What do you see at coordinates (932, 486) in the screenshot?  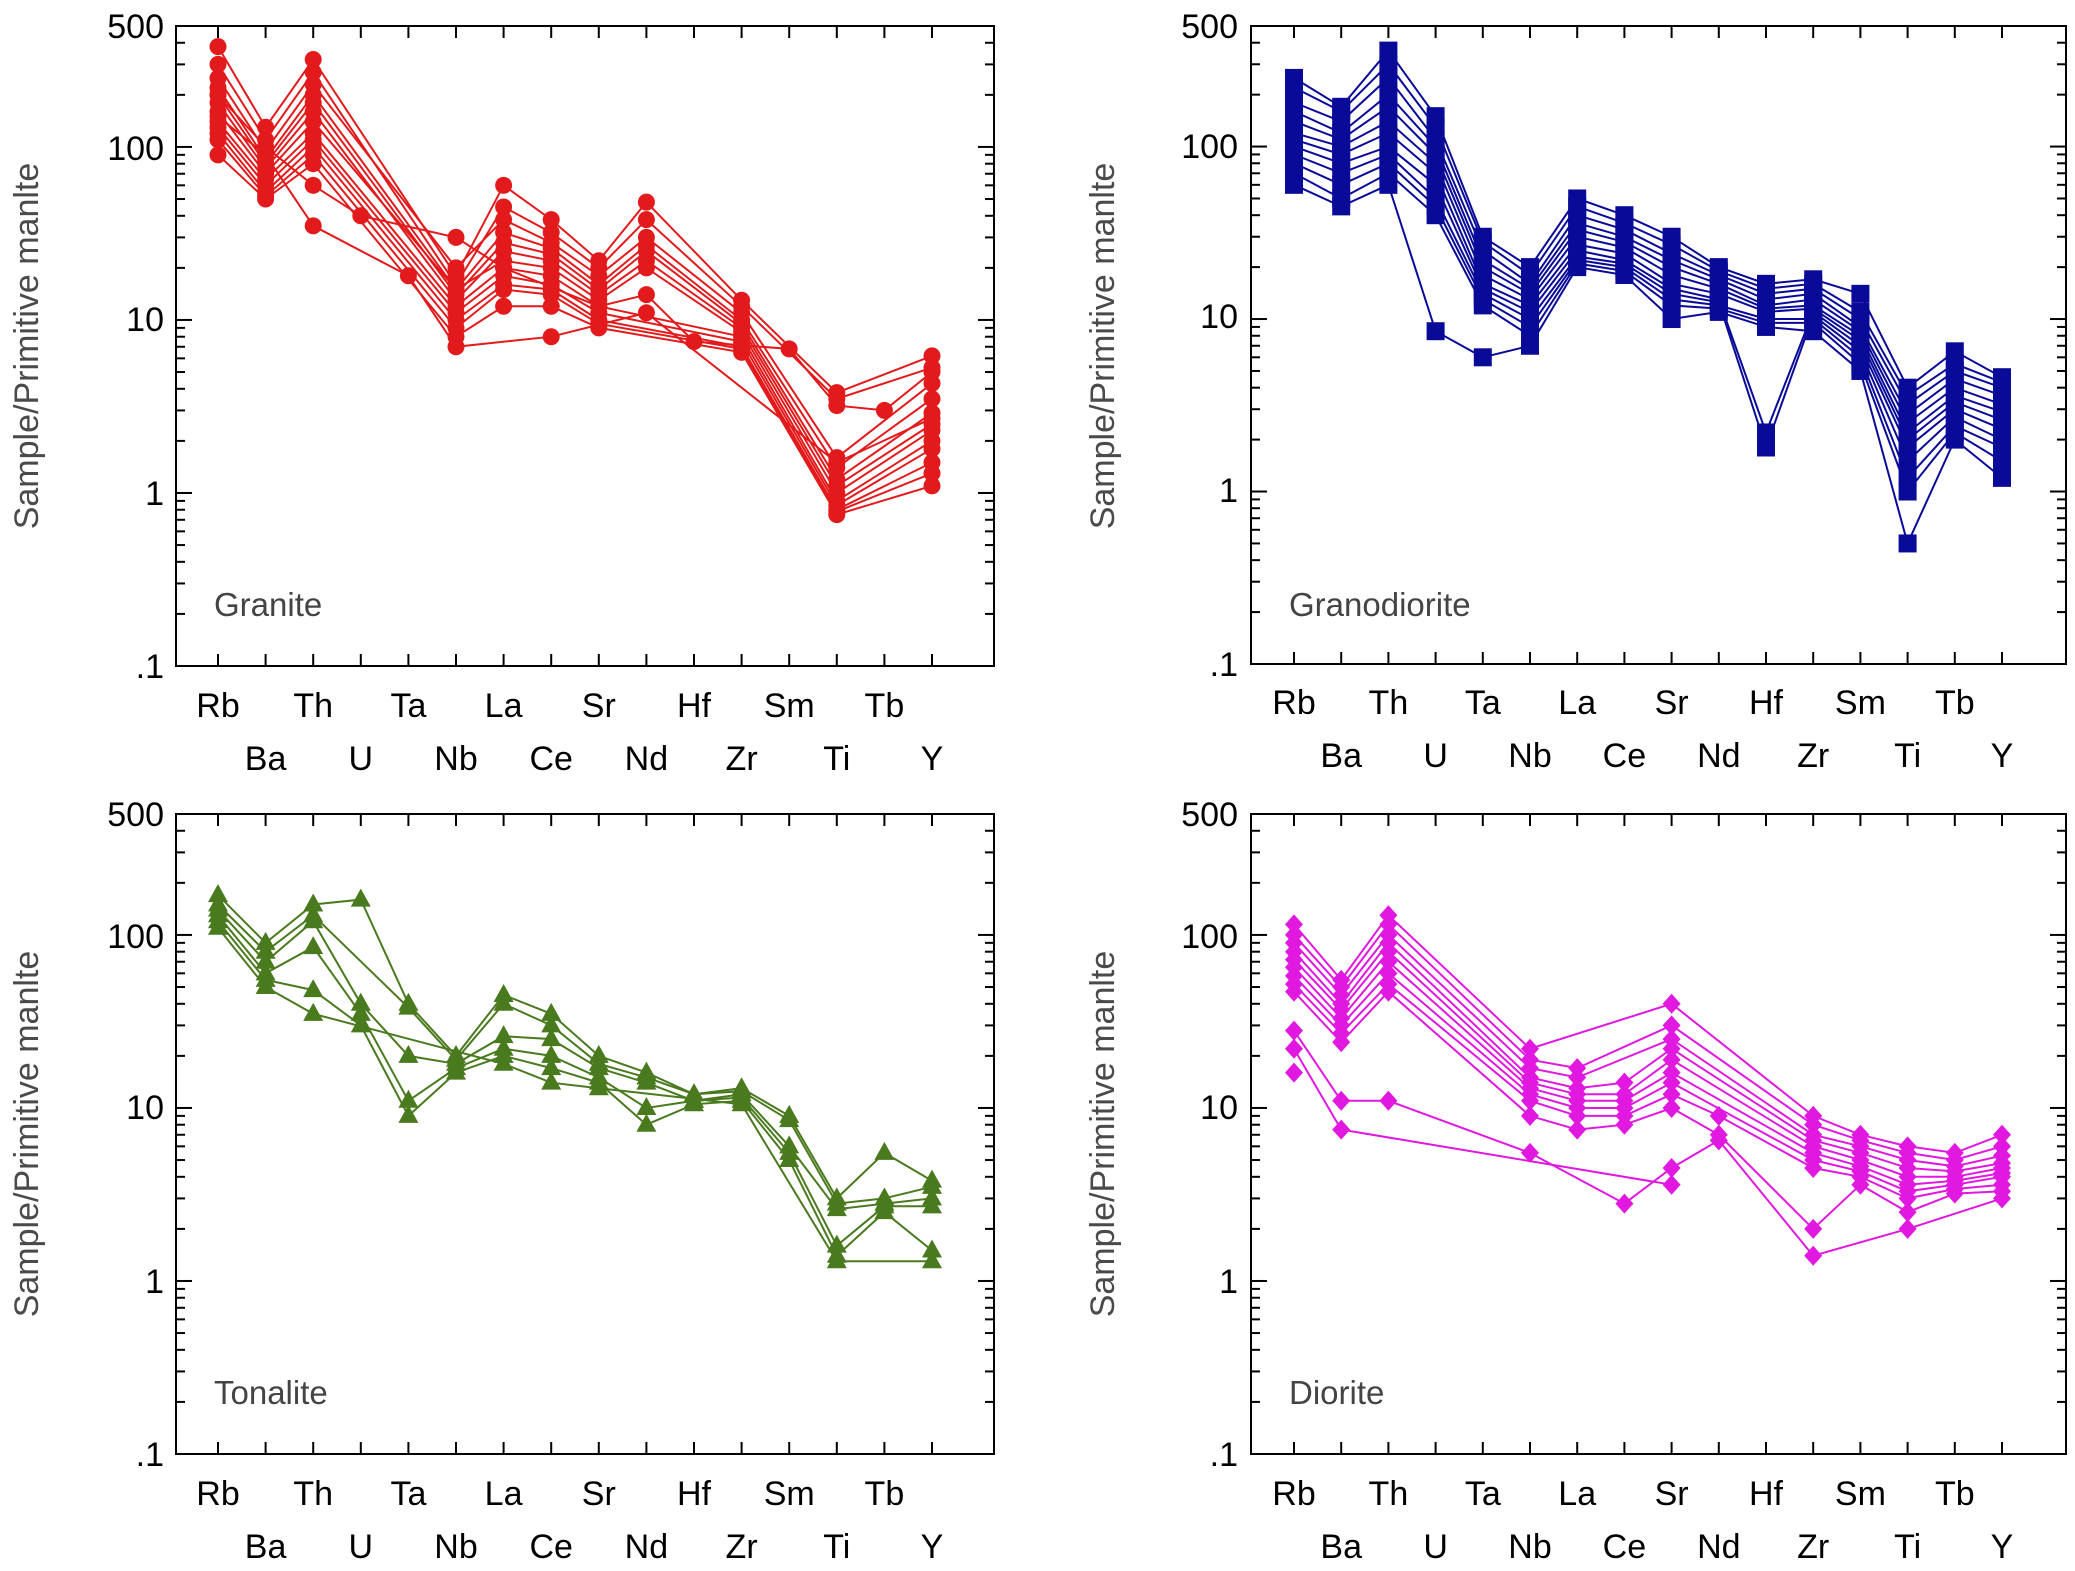 I see `marker-s12-y` at bounding box center [932, 486].